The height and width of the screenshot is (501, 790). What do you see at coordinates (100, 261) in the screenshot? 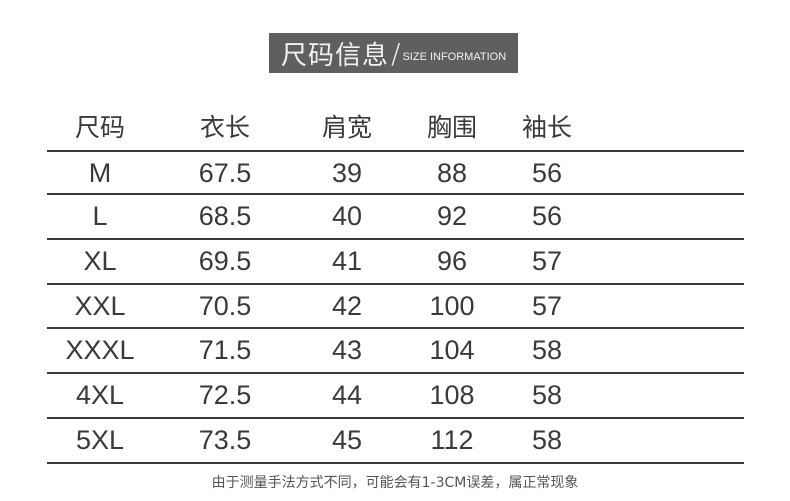
I see `cell-size: XL` at bounding box center [100, 261].